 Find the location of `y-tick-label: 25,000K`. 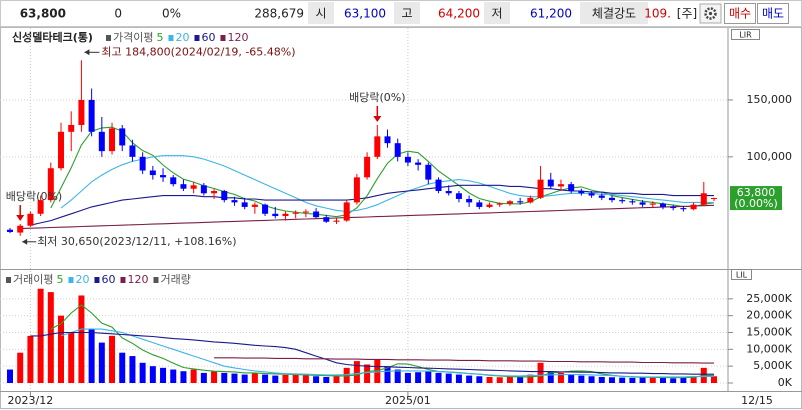

y-tick-label: 25,000K is located at coordinates (769, 298).